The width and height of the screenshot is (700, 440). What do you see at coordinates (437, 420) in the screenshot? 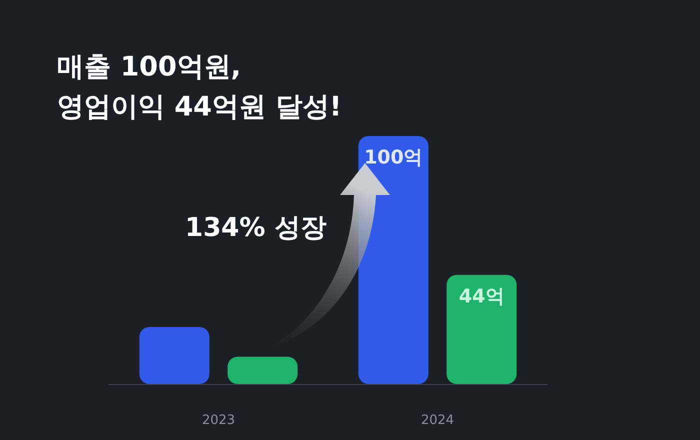
I see `x-tick-label: 2024` at bounding box center [437, 420].